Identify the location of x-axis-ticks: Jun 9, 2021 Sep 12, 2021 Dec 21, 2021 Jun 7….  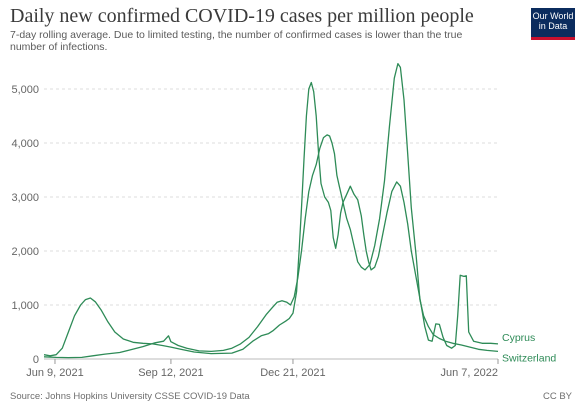
(262, 369).